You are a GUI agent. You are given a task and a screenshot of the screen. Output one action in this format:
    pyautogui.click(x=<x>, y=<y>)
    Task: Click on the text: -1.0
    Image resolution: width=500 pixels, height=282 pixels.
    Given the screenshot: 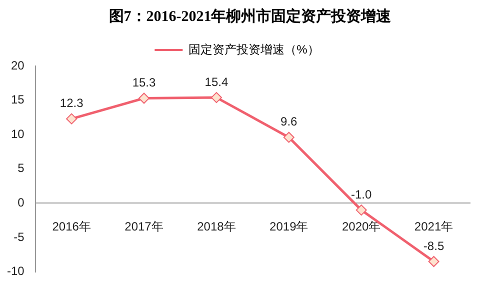 What is the action you would take?
    pyautogui.click(x=361, y=194)
    